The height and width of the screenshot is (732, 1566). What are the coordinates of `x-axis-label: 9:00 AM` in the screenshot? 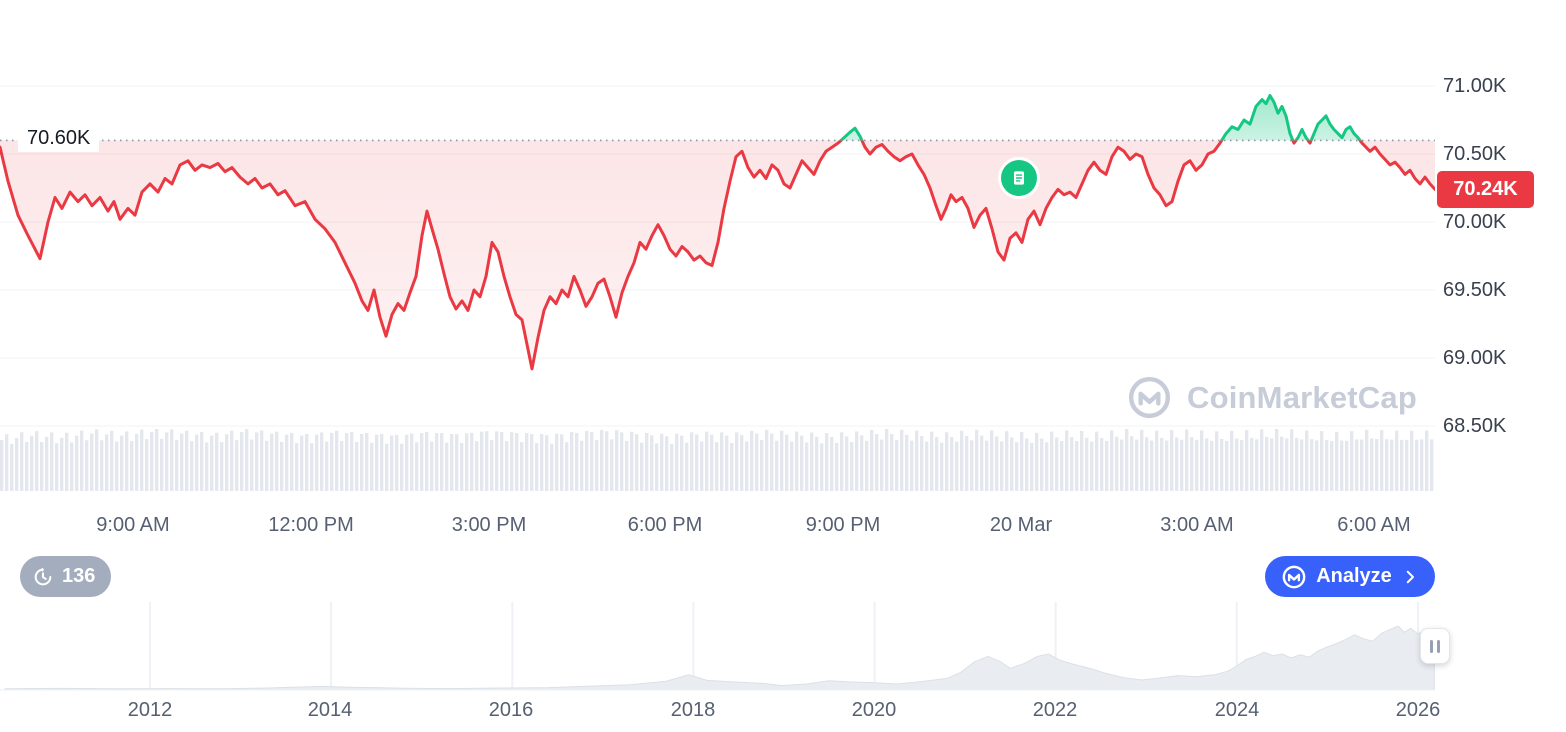 It's located at (133, 525).